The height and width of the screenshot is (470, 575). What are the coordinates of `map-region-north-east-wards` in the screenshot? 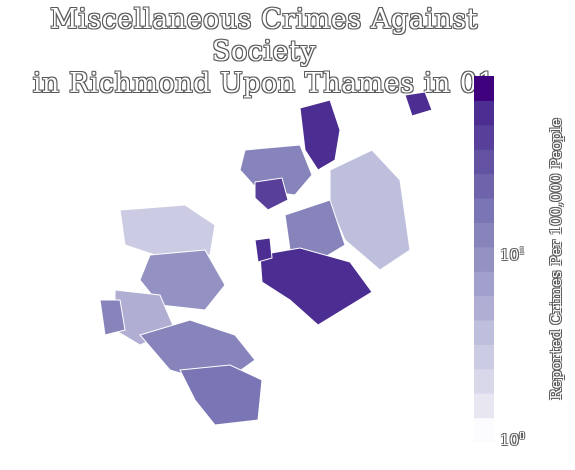 It's located at (320, 135).